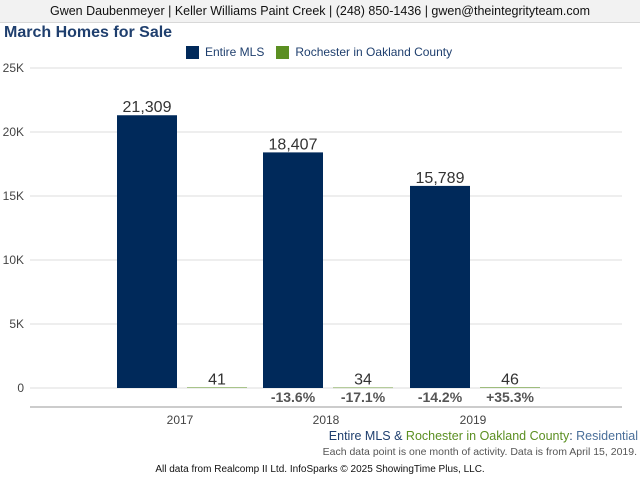 Image resolution: width=640 pixels, height=480 pixels. Describe the element at coordinates (374, 52) in the screenshot. I see `legend-label-rochester: Rochester in Oakland County` at that location.